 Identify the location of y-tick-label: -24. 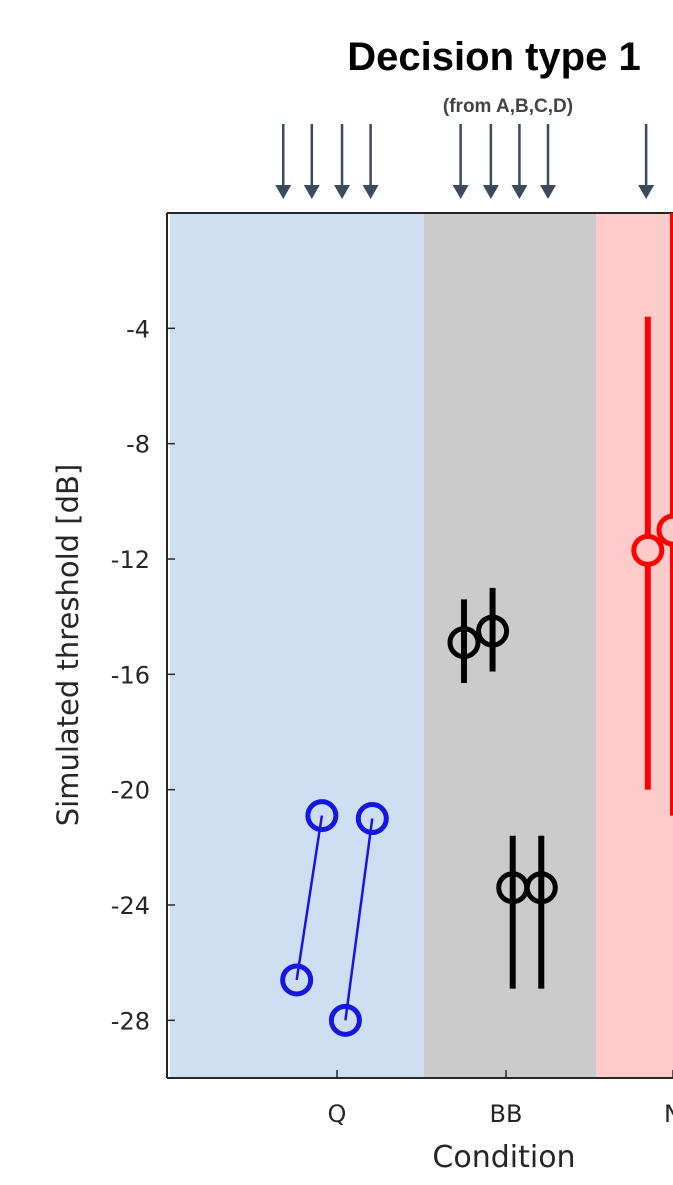
(130, 906).